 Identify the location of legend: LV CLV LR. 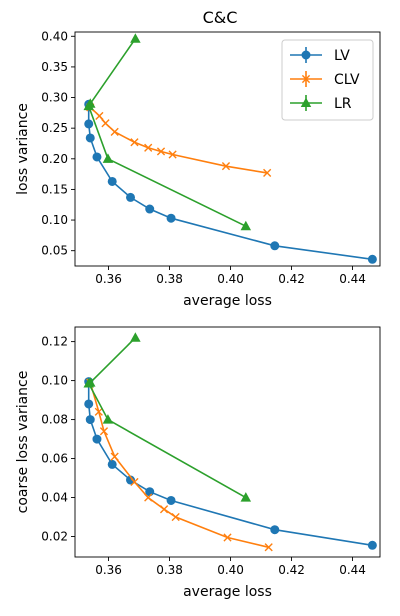
(327, 80).